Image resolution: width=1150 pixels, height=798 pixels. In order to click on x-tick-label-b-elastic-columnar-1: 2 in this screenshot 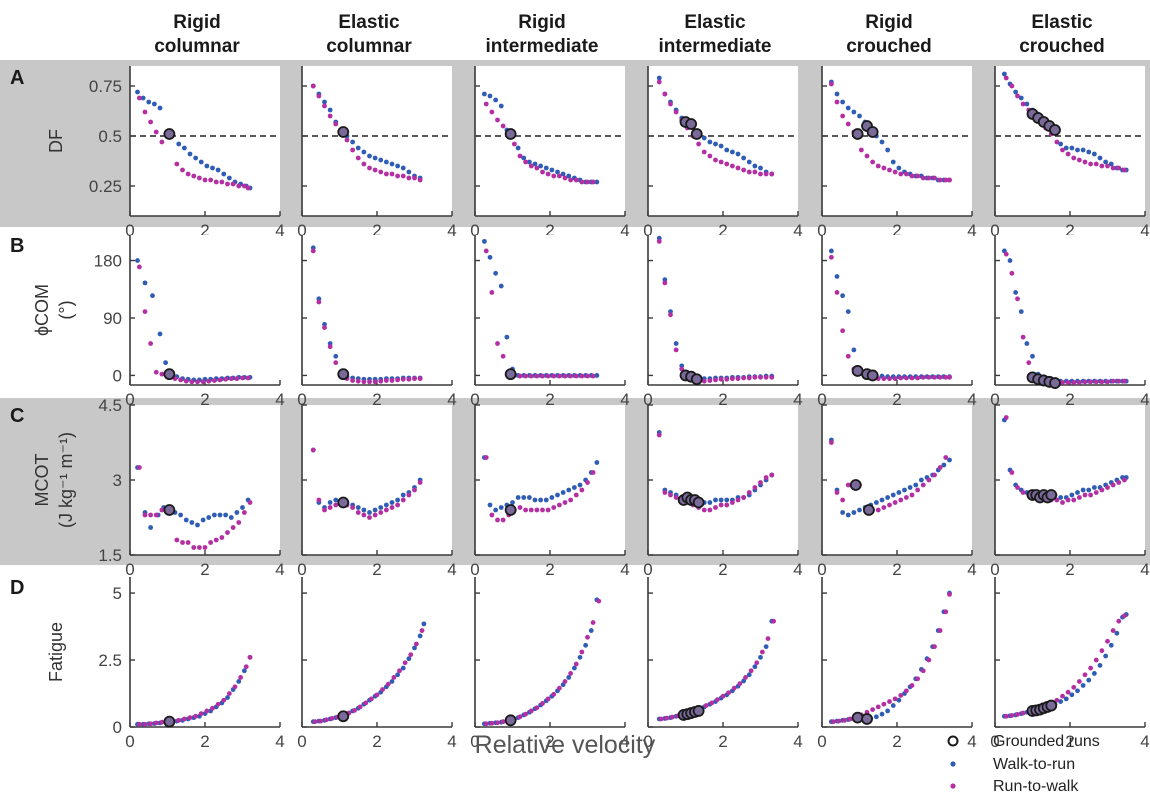, I will do `click(376, 399)`.